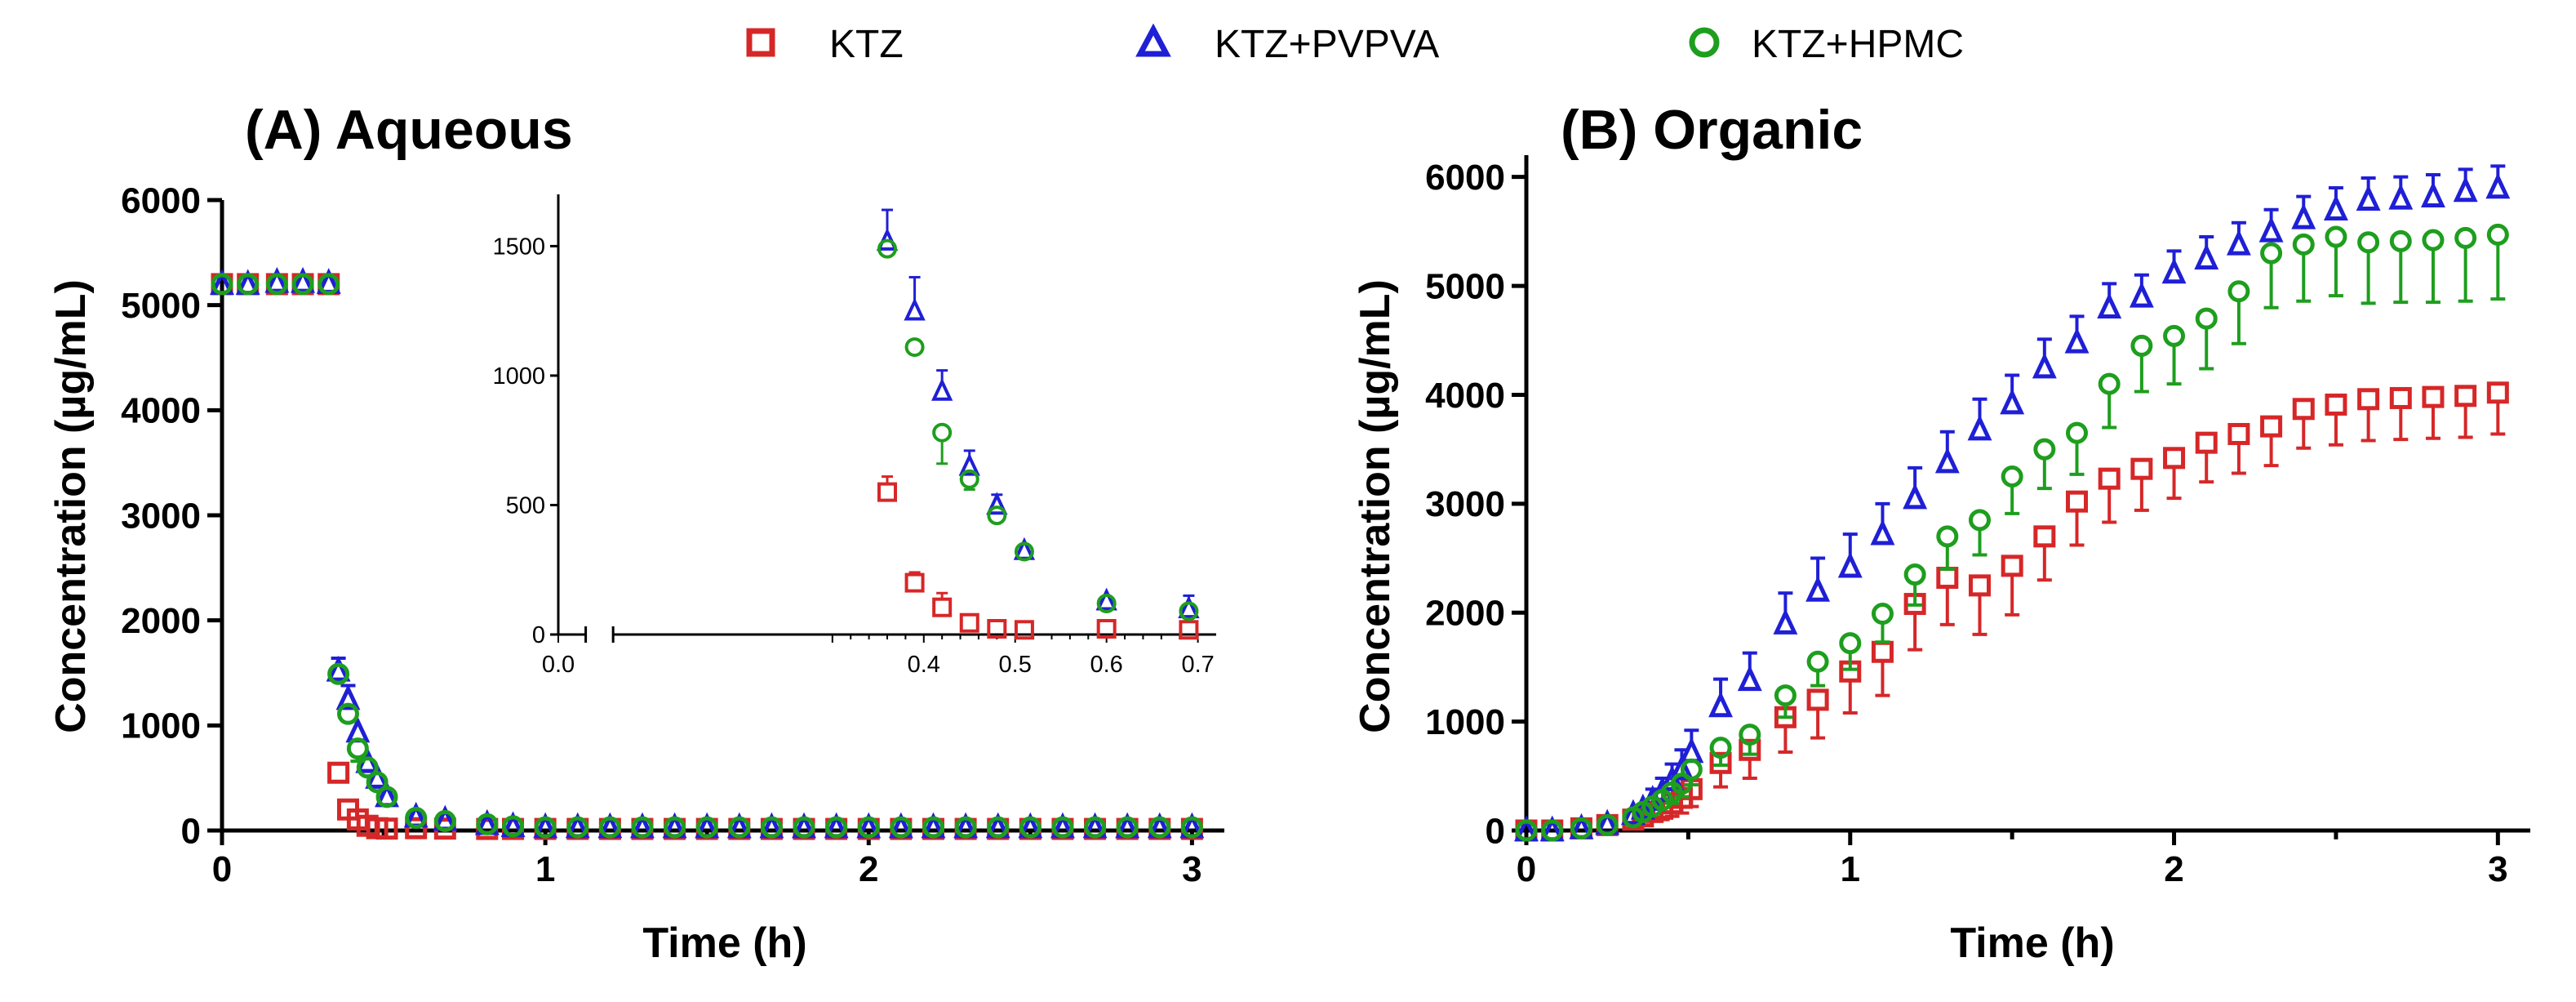 The width and height of the screenshot is (2576, 1002). I want to click on inset-x-tick-label: 0.6, so click(1106, 665).